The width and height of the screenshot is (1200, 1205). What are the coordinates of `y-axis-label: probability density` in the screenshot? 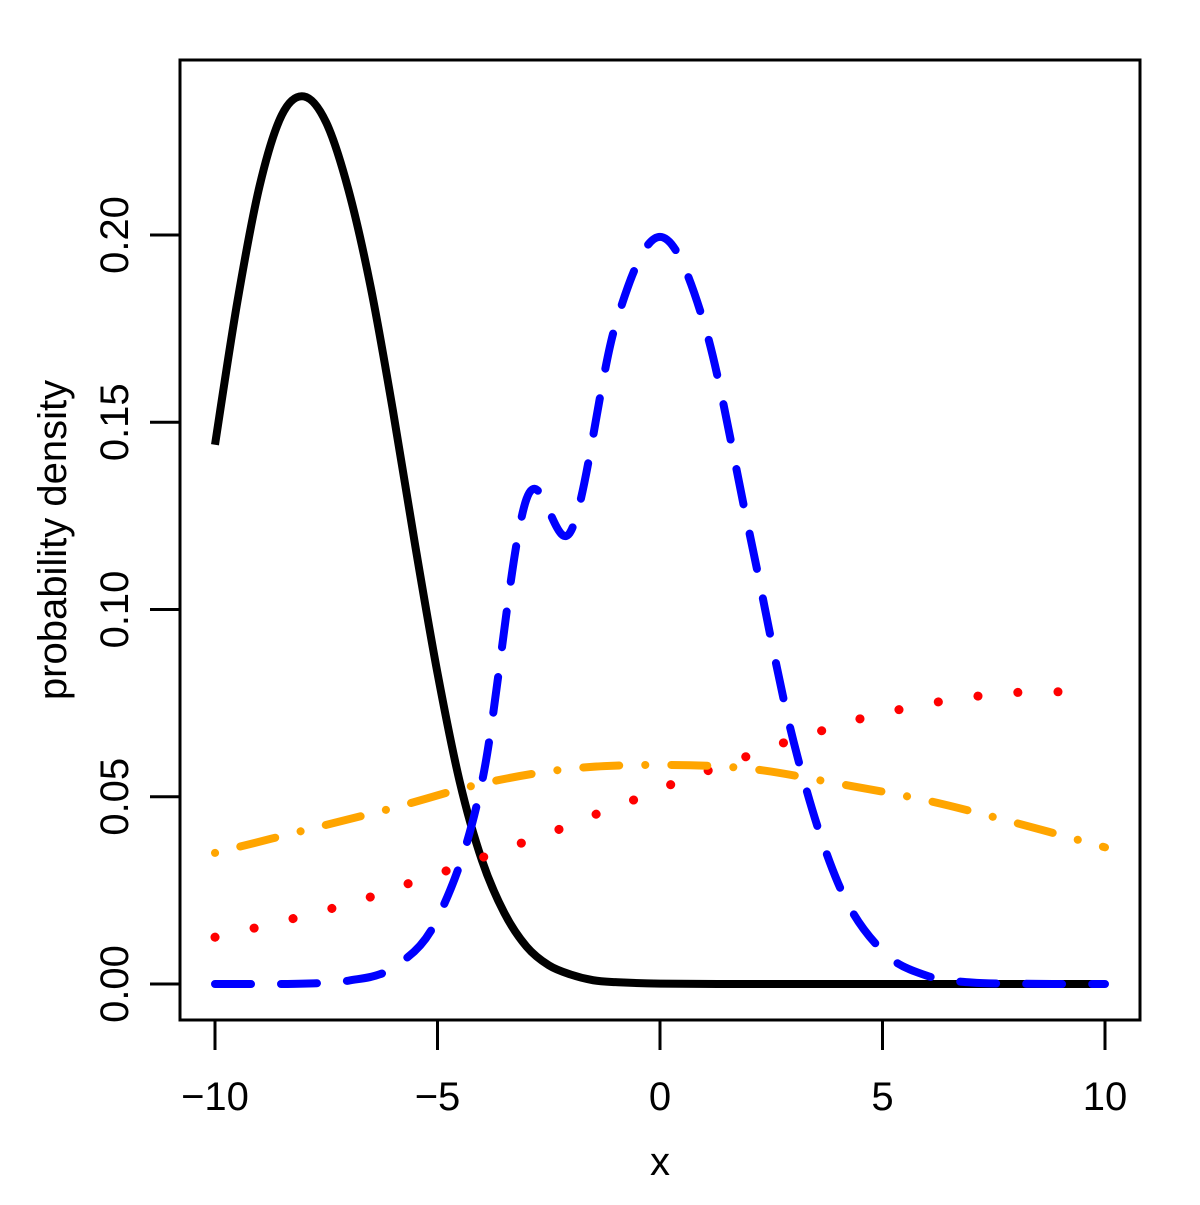 It's located at (53, 540).